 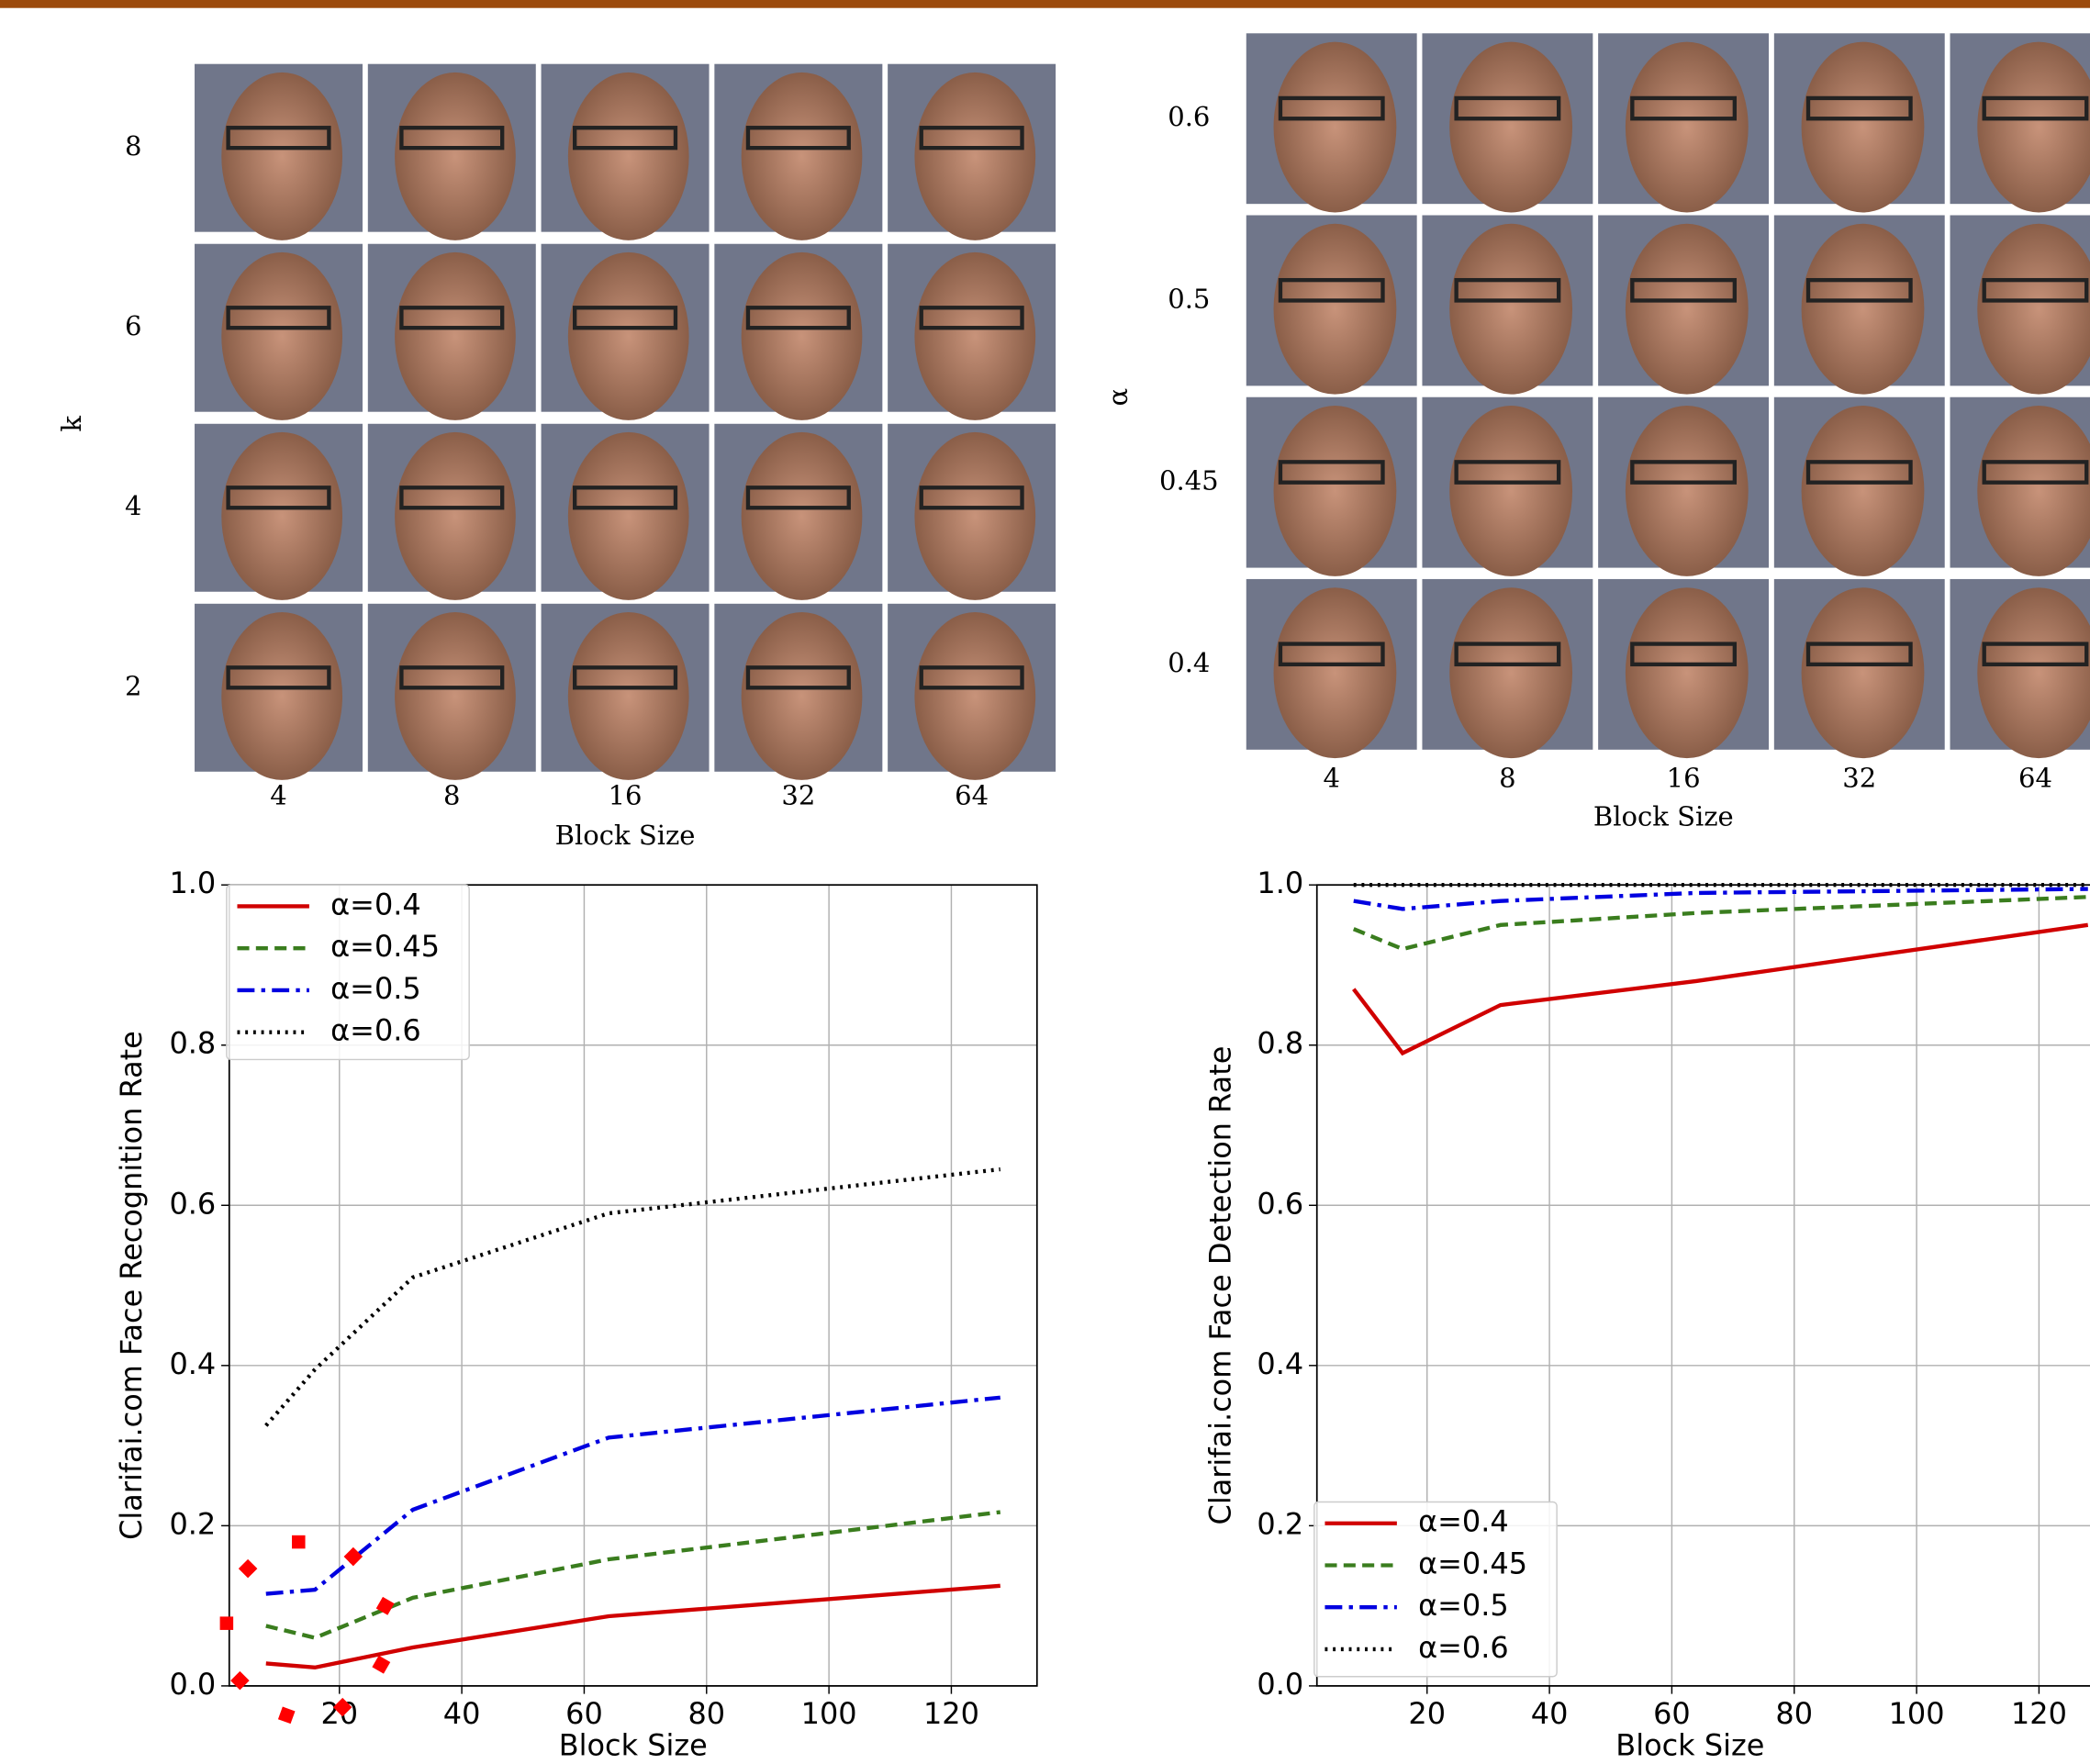 What do you see at coordinates (829, 1713) in the screenshot?
I see `x-tick-label: 100` at bounding box center [829, 1713].